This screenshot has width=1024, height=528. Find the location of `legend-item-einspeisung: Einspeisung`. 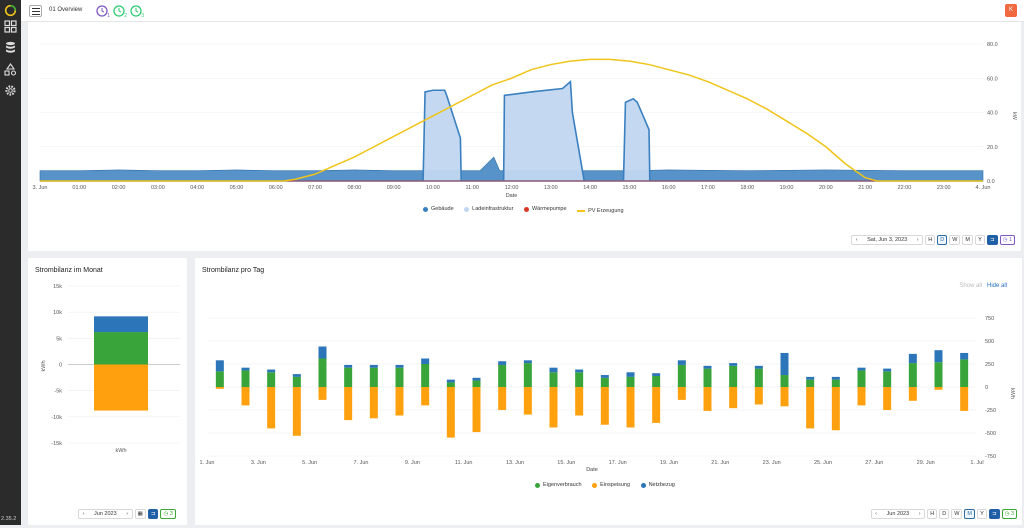

legend-item-einspeisung: Einspeisung is located at coordinates (611, 485).